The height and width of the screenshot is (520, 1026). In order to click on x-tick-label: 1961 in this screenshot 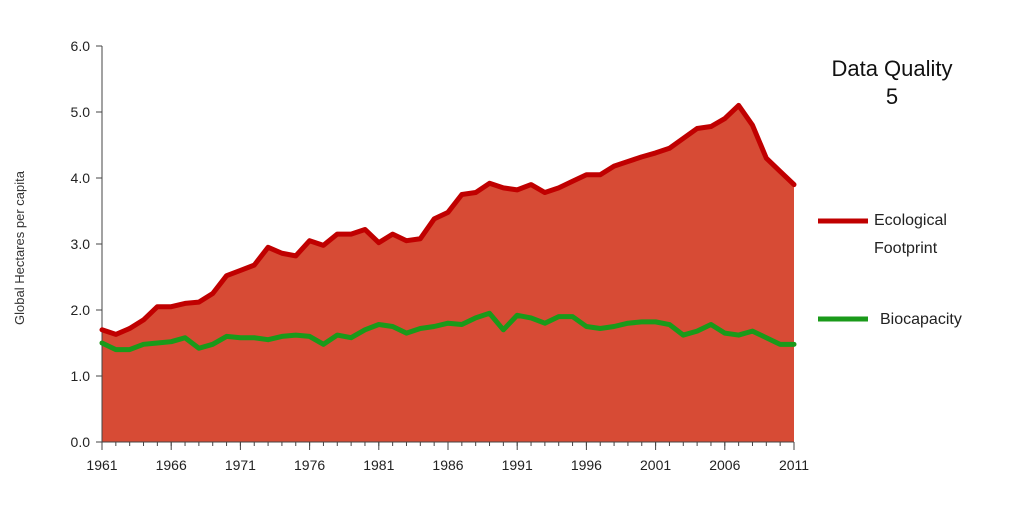, I will do `click(101, 465)`.